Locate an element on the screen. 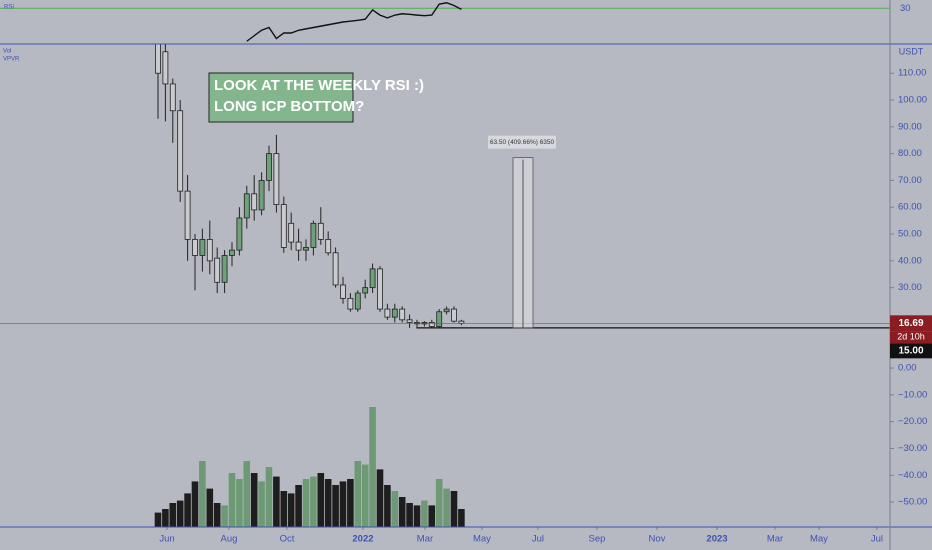 The image size is (932, 550). last-price-tag is located at coordinates (911, 323).